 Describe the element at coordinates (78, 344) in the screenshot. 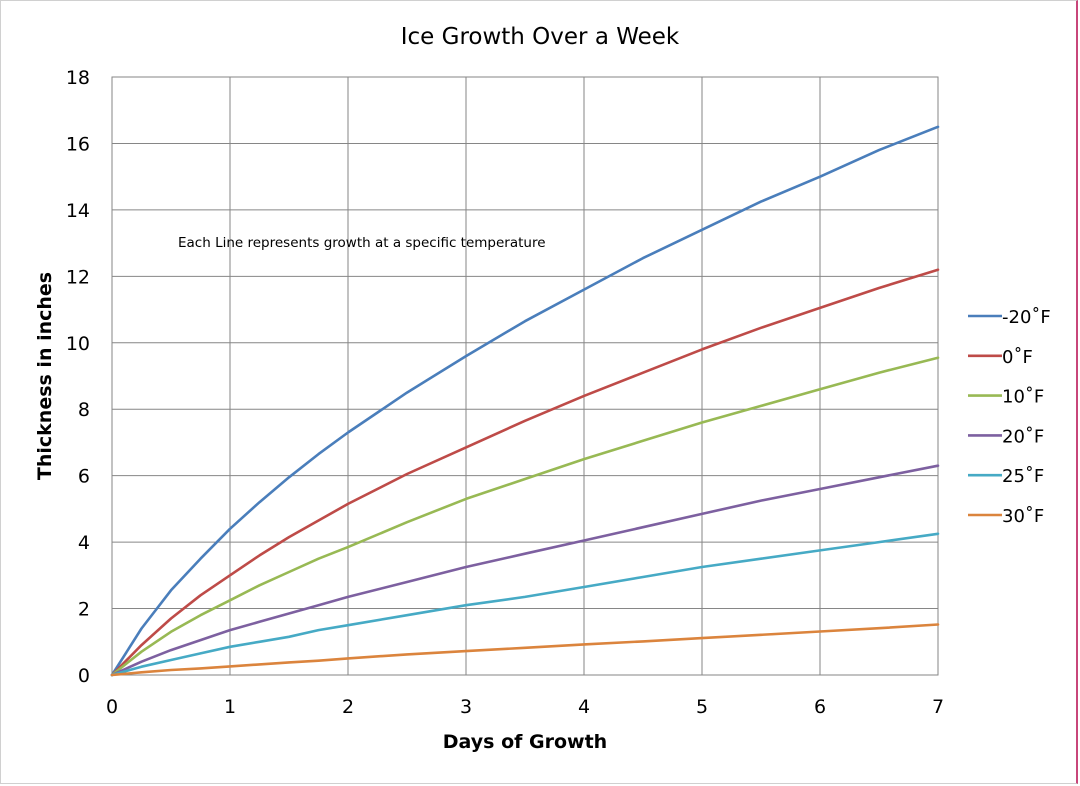

I see `y-tick-label: 10` at that location.